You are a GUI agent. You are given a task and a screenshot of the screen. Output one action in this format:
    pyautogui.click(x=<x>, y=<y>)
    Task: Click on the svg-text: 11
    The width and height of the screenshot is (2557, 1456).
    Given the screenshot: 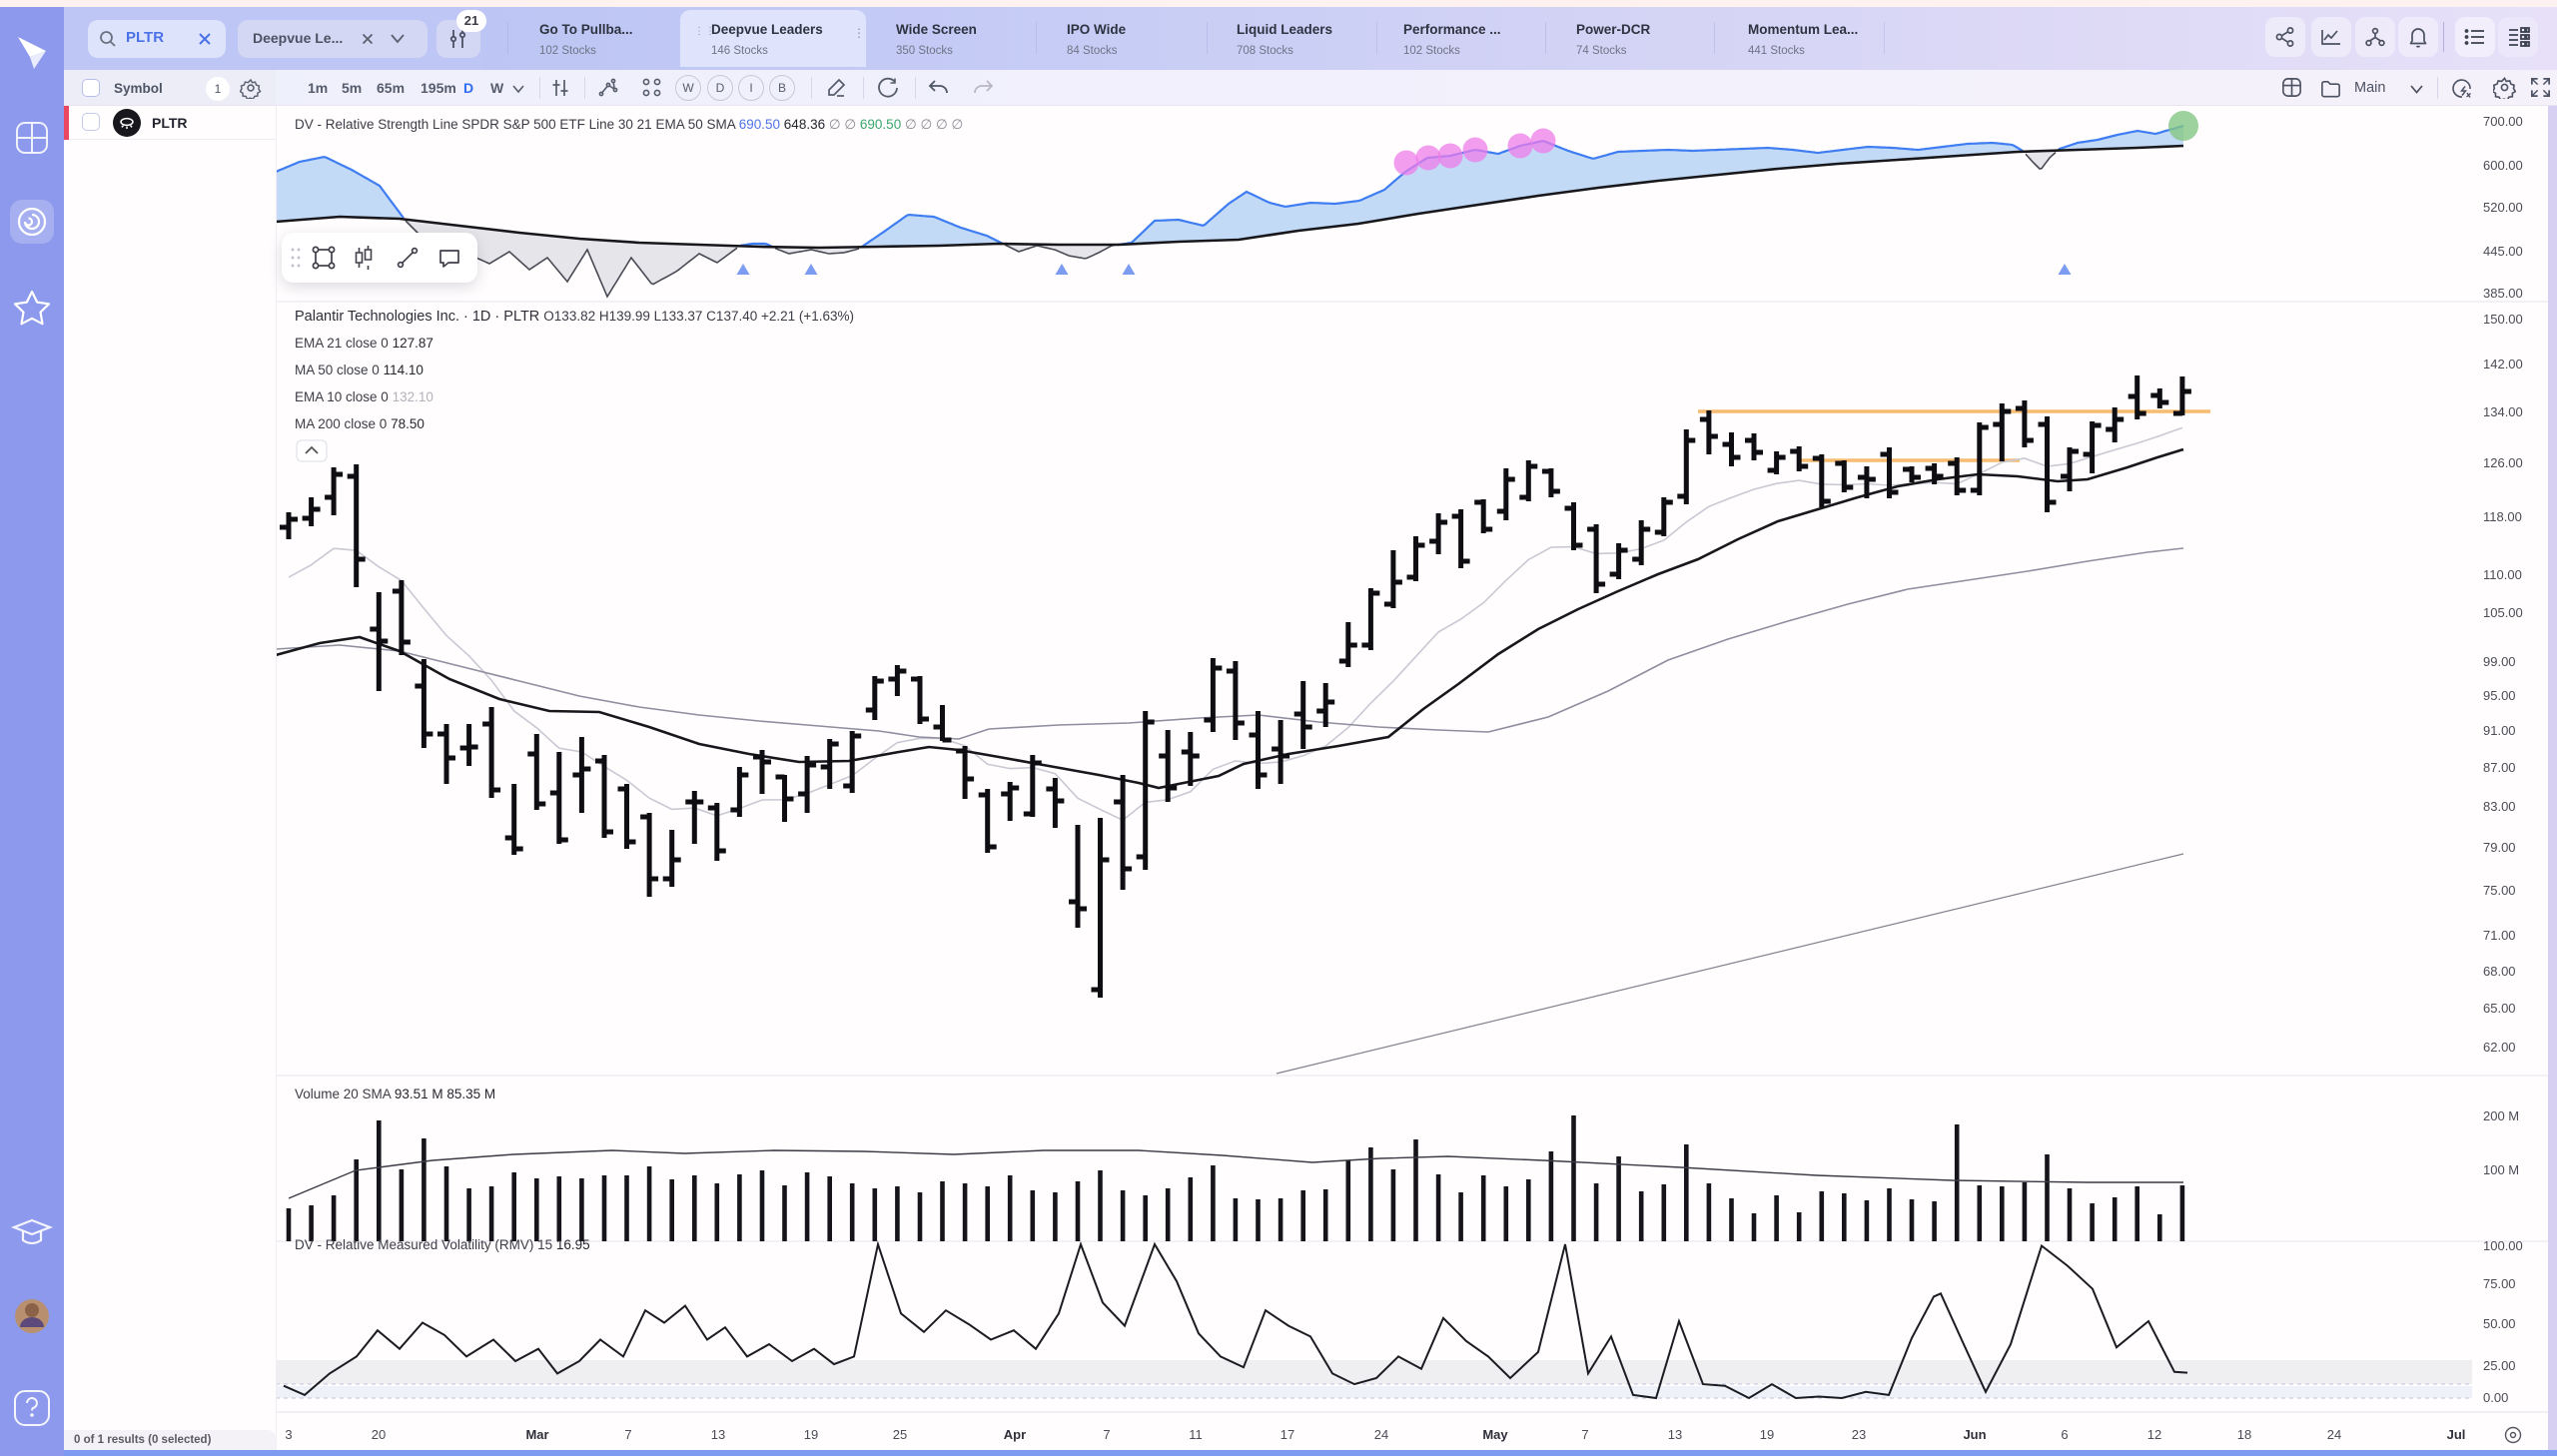 What is the action you would take?
    pyautogui.click(x=1196, y=1434)
    